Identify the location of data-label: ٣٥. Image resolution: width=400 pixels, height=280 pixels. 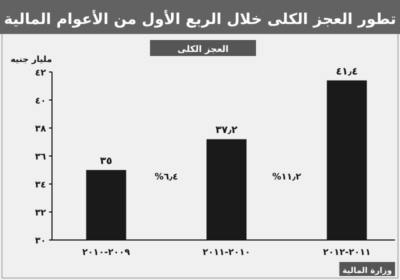
(106, 161).